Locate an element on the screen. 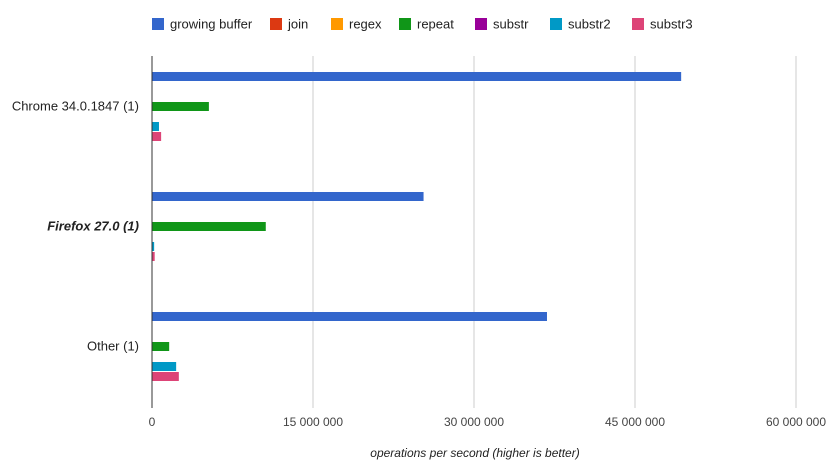  legend-item-substr3: substr3 is located at coordinates (662, 24).